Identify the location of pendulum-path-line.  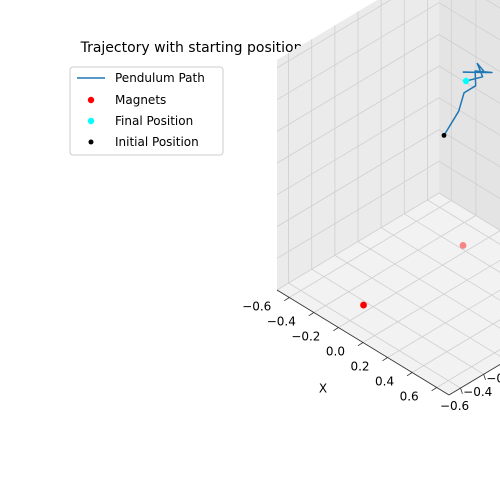
(468, 99).